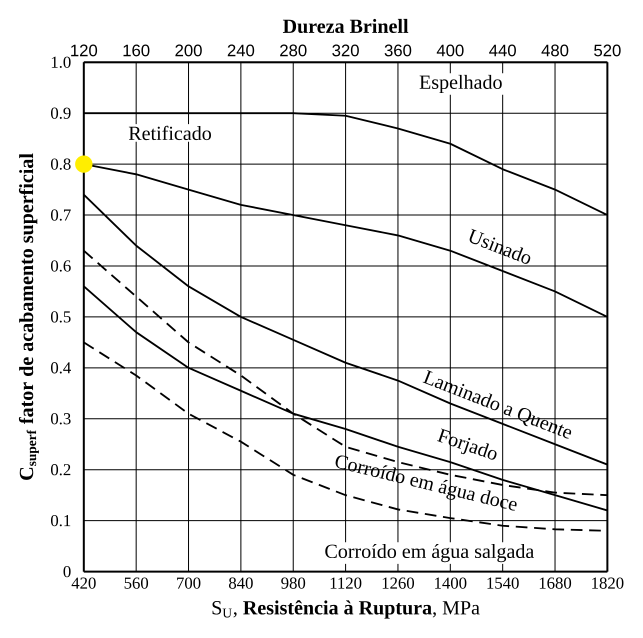 The height and width of the screenshot is (638, 643). Describe the element at coordinates (137, 50) in the screenshot. I see `x2-tick-label: 160` at that location.